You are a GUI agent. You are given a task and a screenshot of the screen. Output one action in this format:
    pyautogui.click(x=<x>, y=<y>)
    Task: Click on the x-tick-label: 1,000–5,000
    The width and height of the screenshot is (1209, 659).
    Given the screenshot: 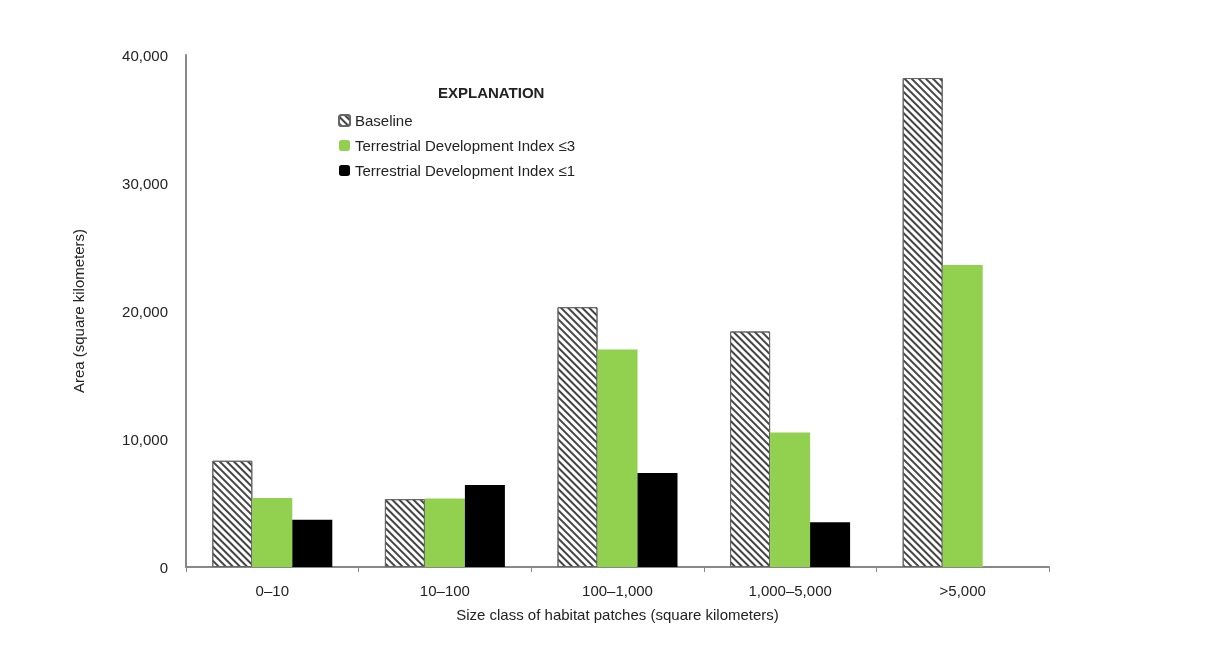 What is the action you would take?
    pyautogui.click(x=790, y=590)
    